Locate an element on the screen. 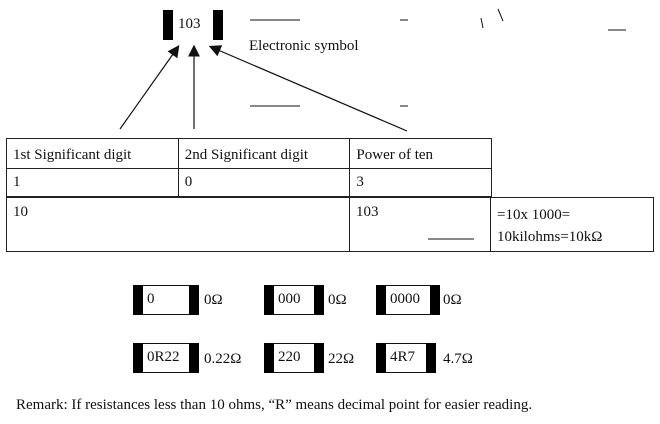 The image size is (660, 424). chip-0R22: 0R22 is located at coordinates (166, 358).